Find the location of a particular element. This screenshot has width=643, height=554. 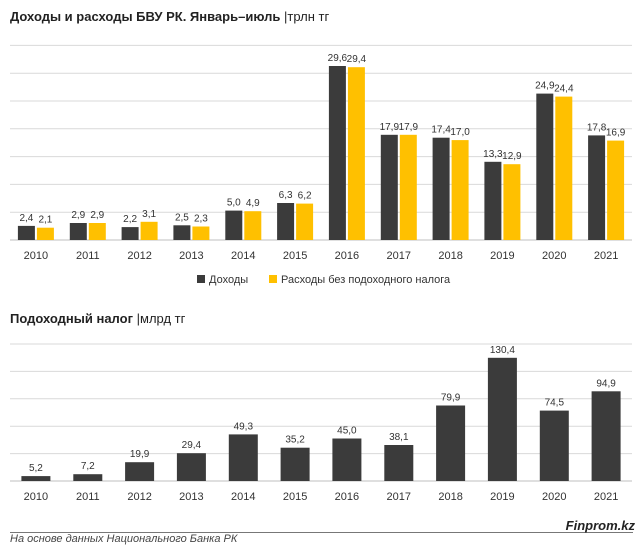

chart1-bar-2019-s2 is located at coordinates (512, 202).